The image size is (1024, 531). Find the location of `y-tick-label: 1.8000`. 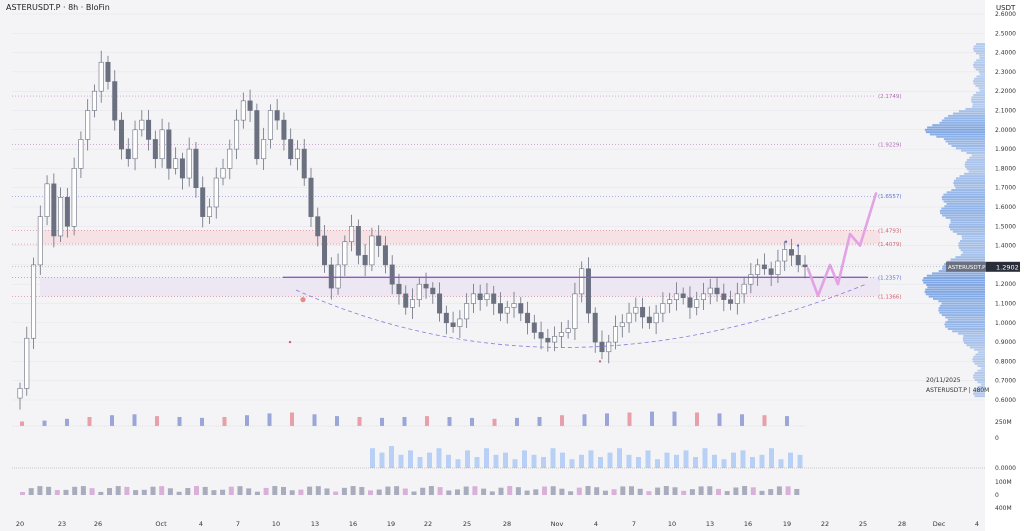

y-tick-label: 1.8000 is located at coordinates (1005, 168).